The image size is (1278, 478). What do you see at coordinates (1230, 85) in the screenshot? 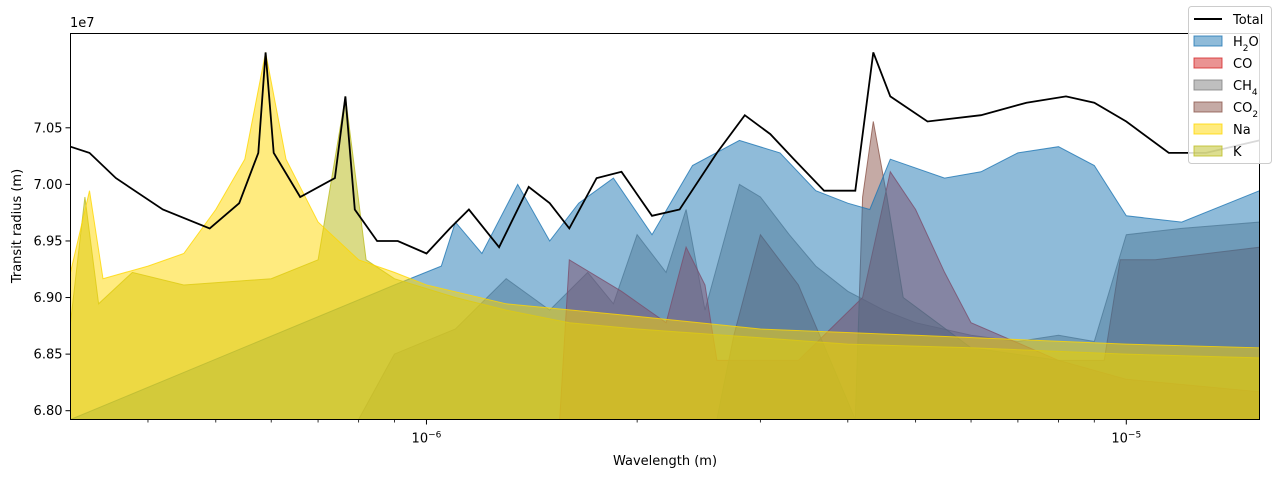
I see `legend: Total H2O CO CH4 CO2 Na K` at bounding box center [1230, 85].